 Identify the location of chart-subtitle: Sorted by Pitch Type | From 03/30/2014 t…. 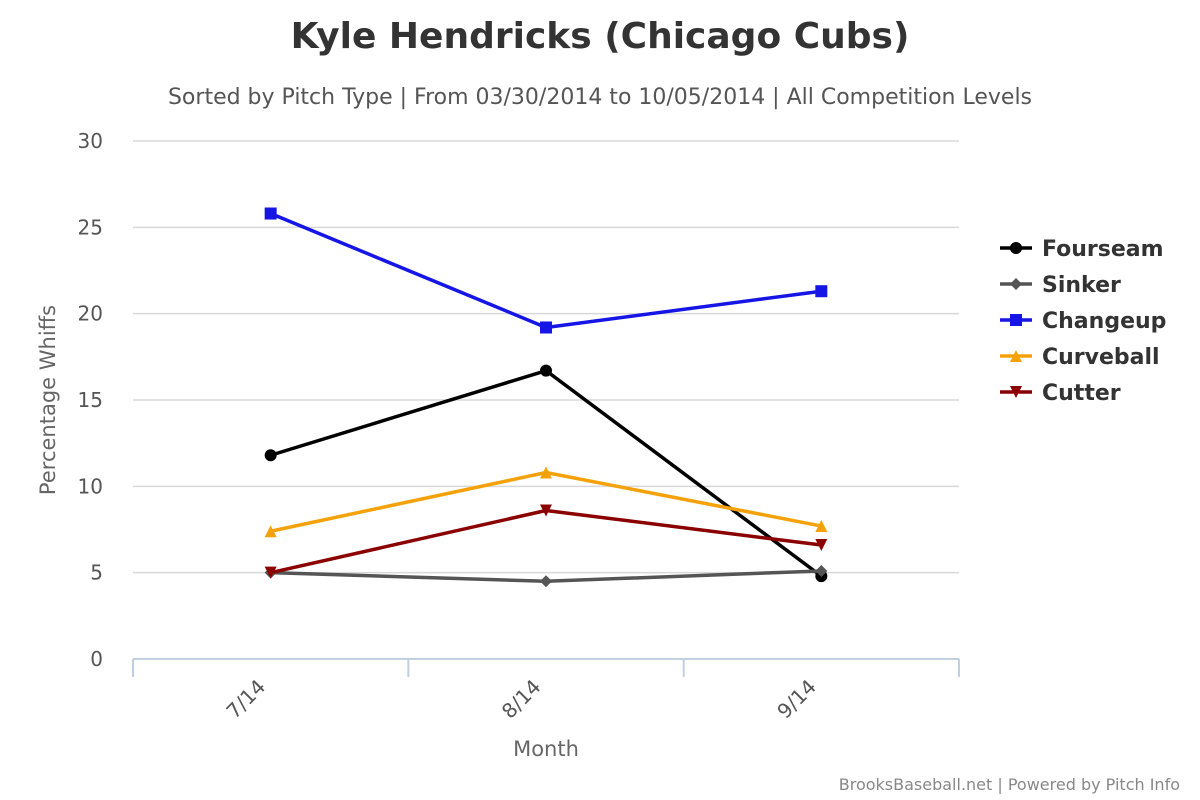
(600, 97).